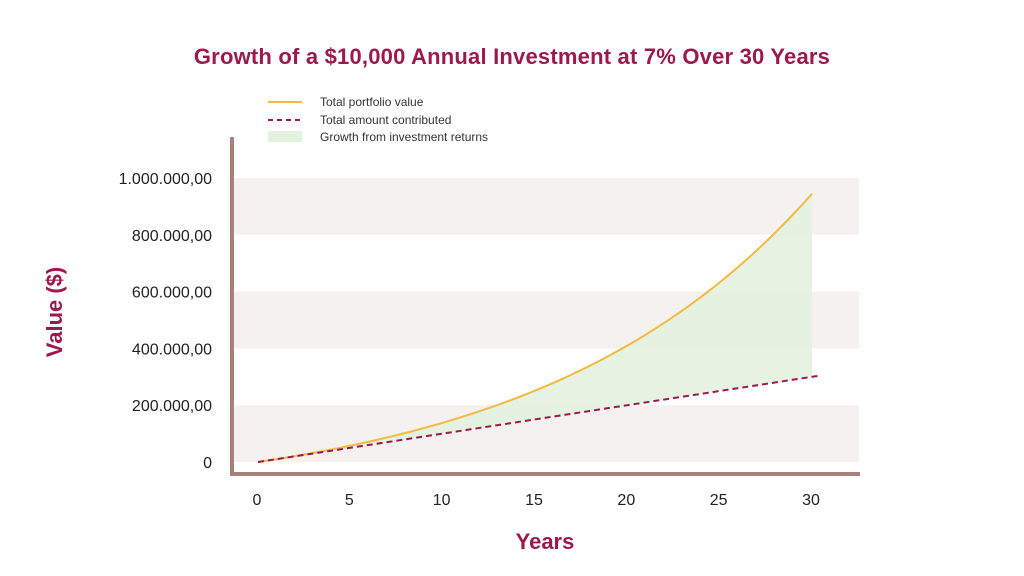  Describe the element at coordinates (442, 500) in the screenshot. I see `x-tick-label: 10` at that location.